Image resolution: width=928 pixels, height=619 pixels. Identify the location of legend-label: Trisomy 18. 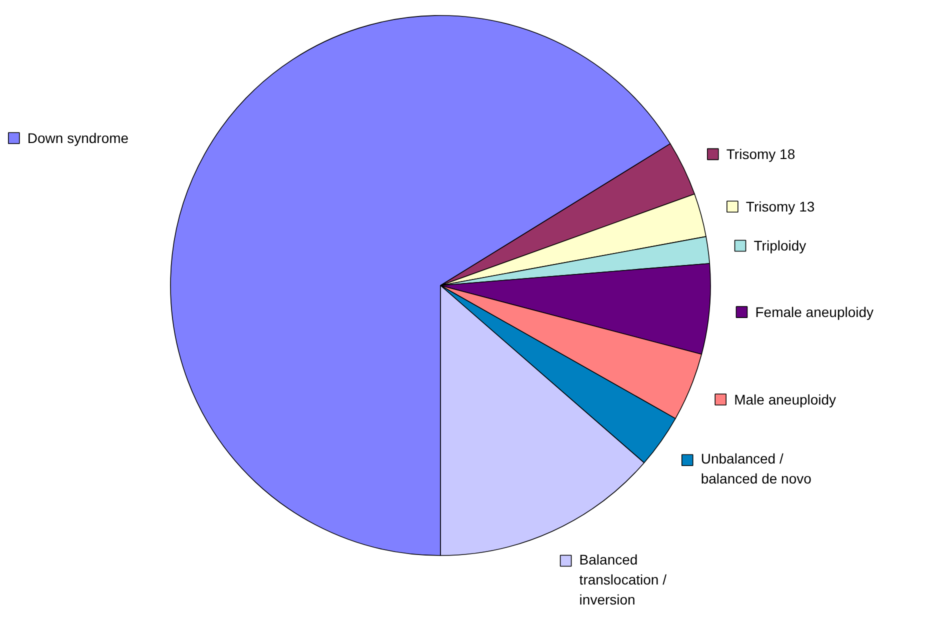
(761, 154).